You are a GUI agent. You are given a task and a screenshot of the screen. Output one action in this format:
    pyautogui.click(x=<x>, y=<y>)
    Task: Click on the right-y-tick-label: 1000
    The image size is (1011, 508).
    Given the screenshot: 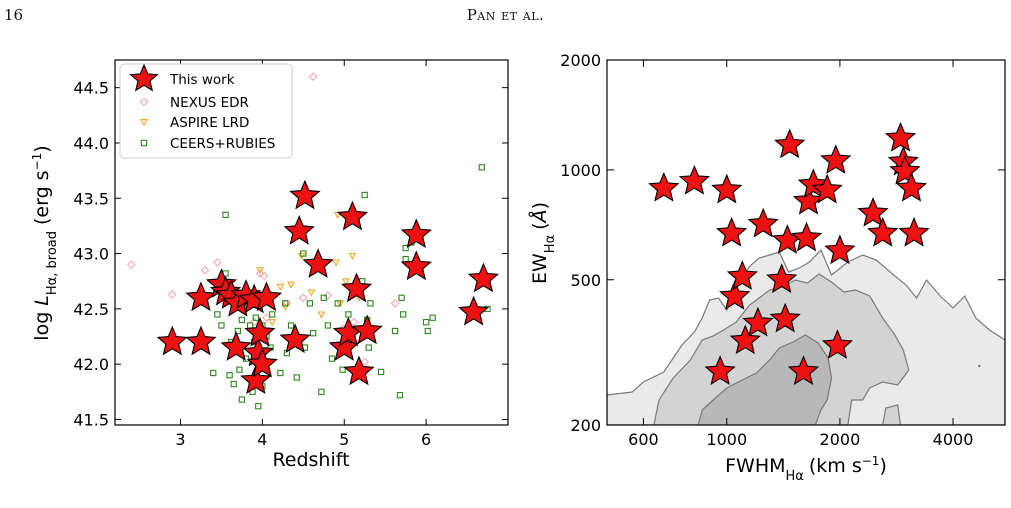 What is the action you would take?
    pyautogui.click(x=580, y=170)
    